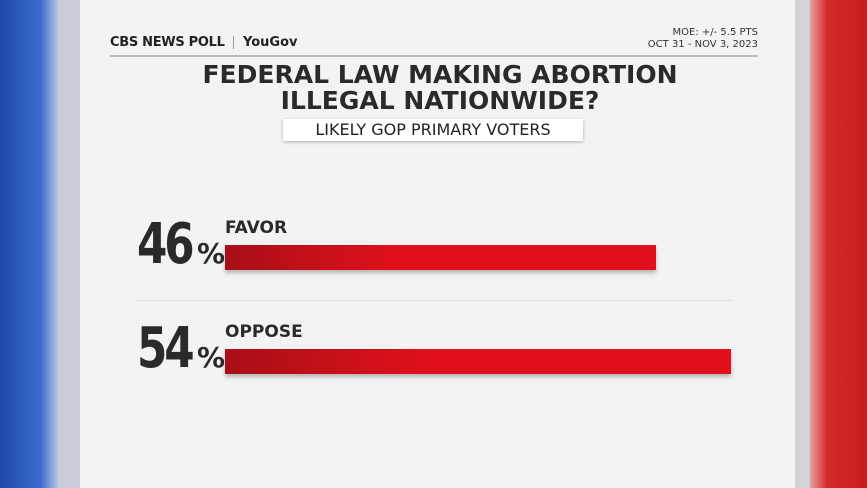  What do you see at coordinates (838, 244) in the screenshot?
I see `red-stripe` at bounding box center [838, 244].